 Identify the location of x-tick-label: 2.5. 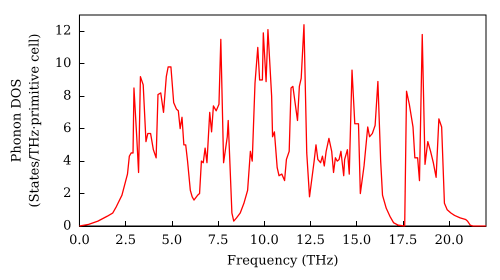
(125, 240).